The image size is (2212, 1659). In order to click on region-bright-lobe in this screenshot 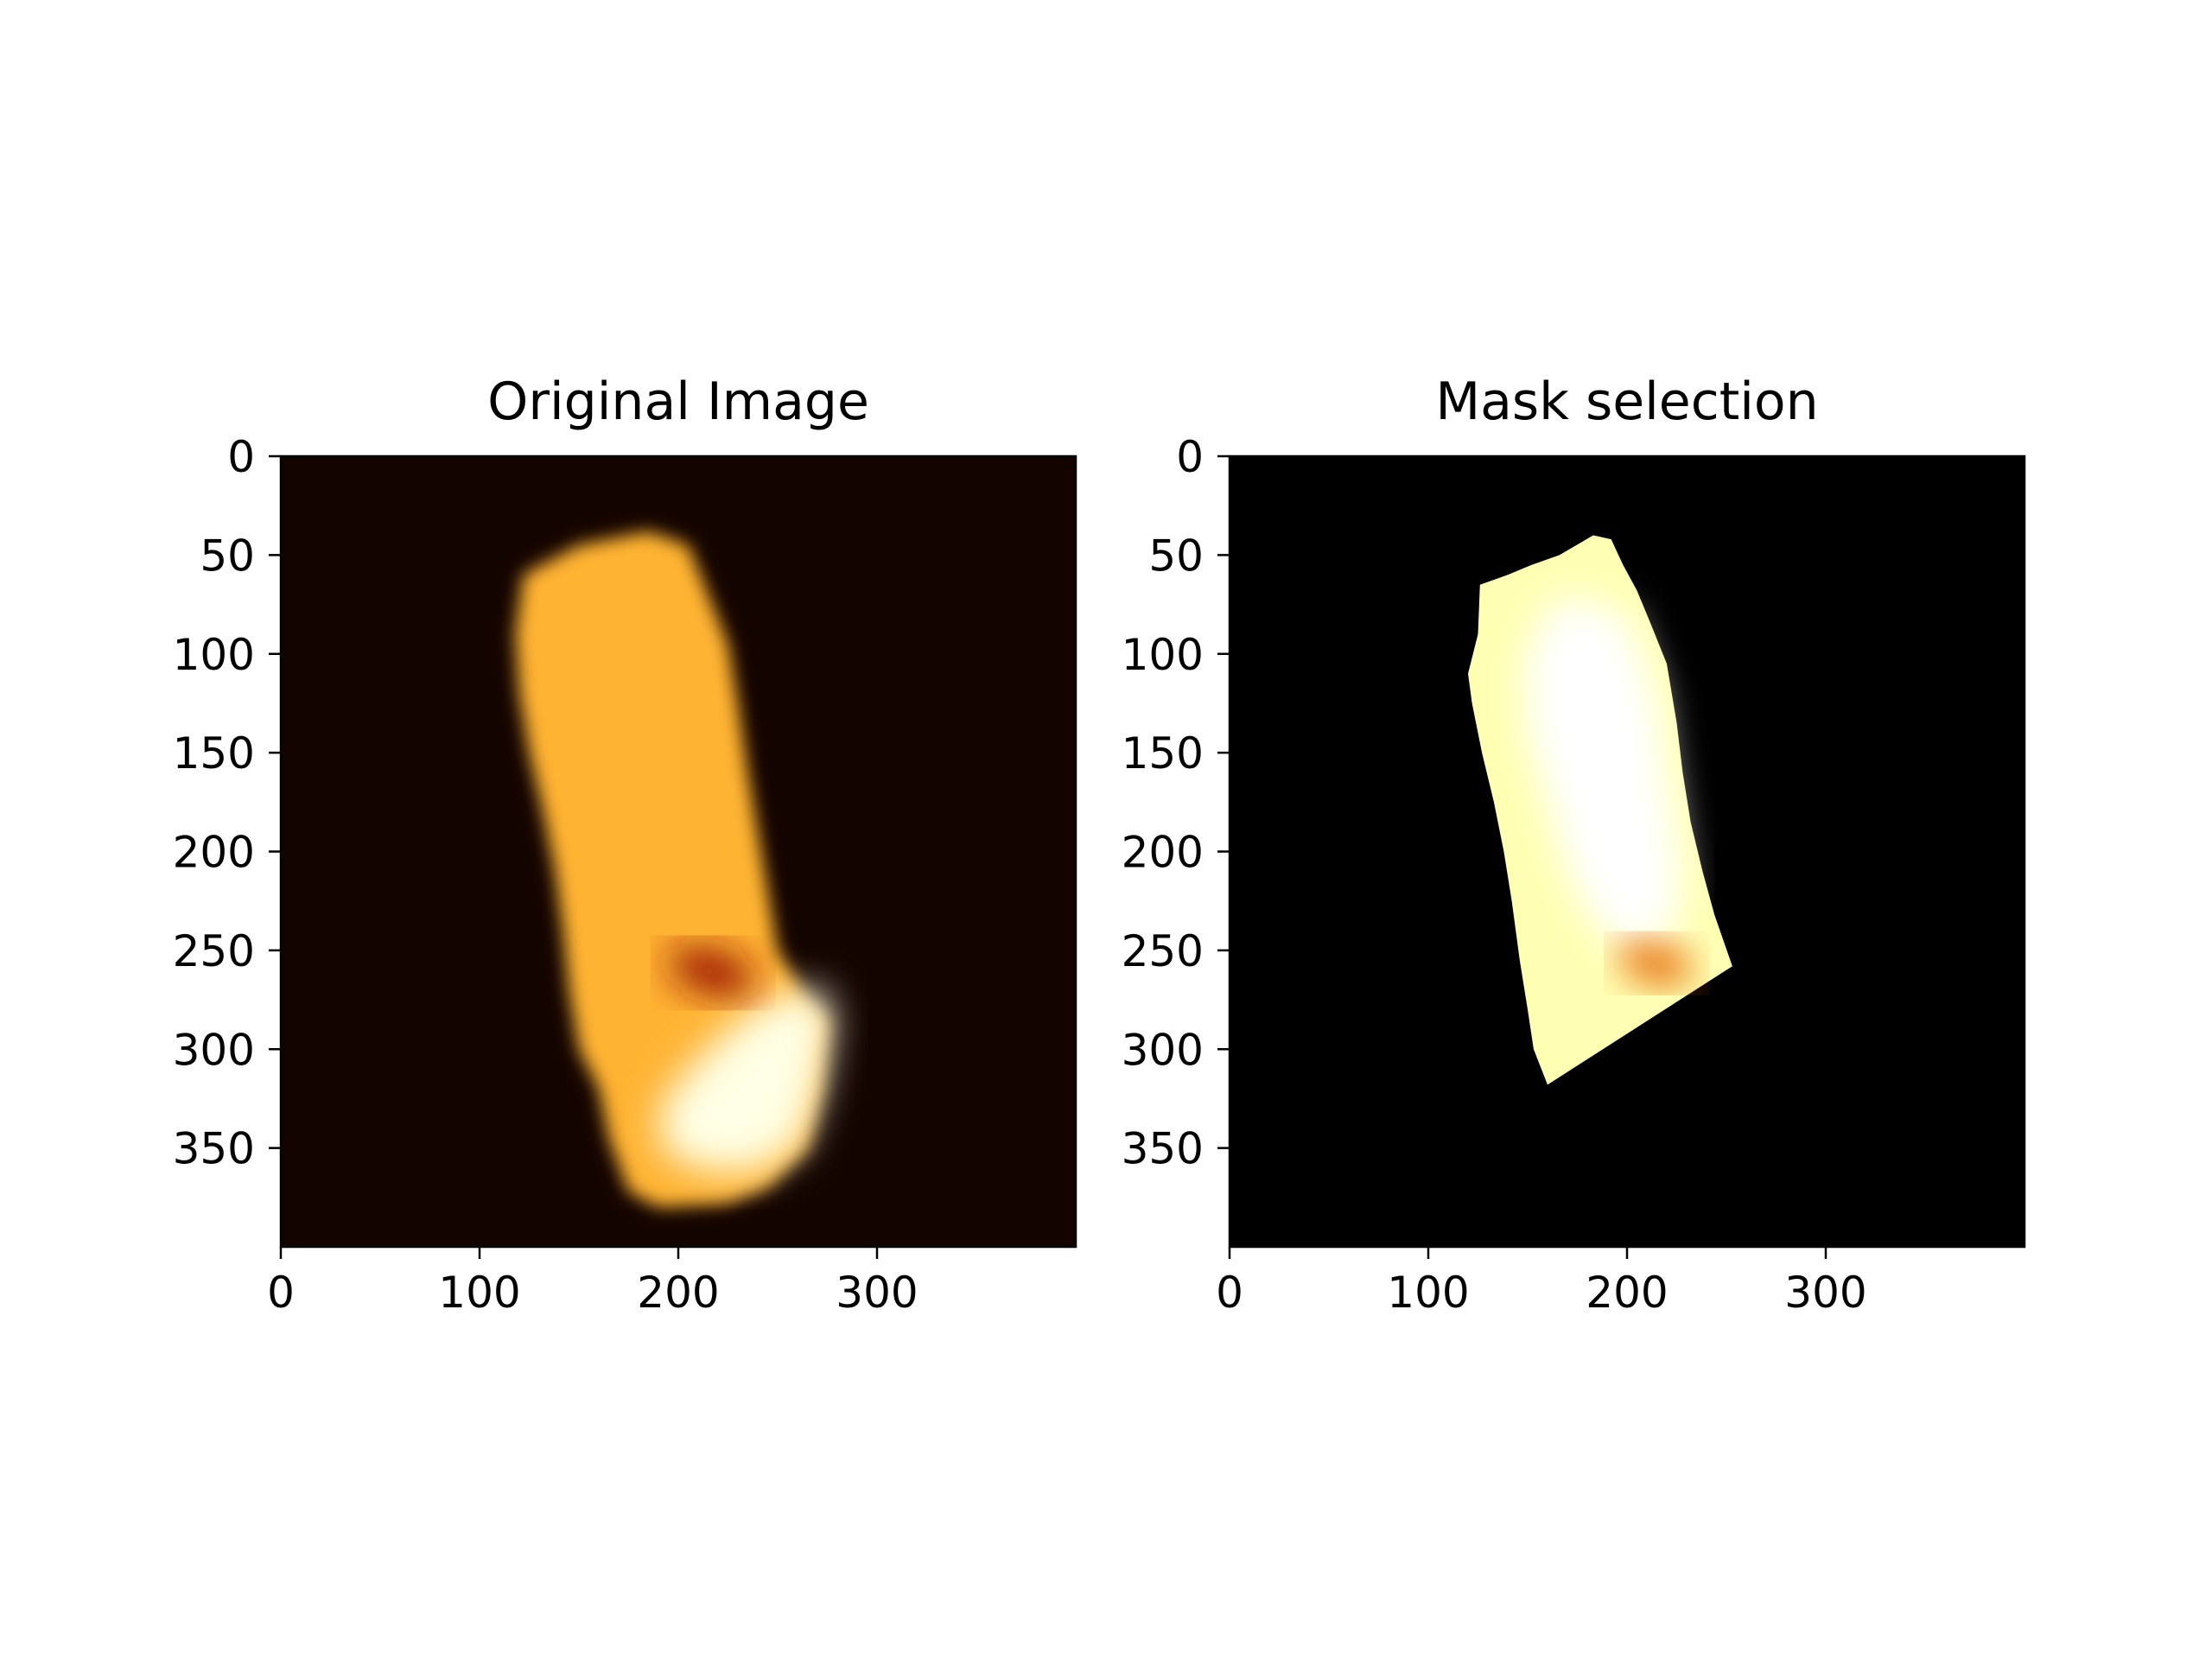, I will do `click(746, 1079)`.